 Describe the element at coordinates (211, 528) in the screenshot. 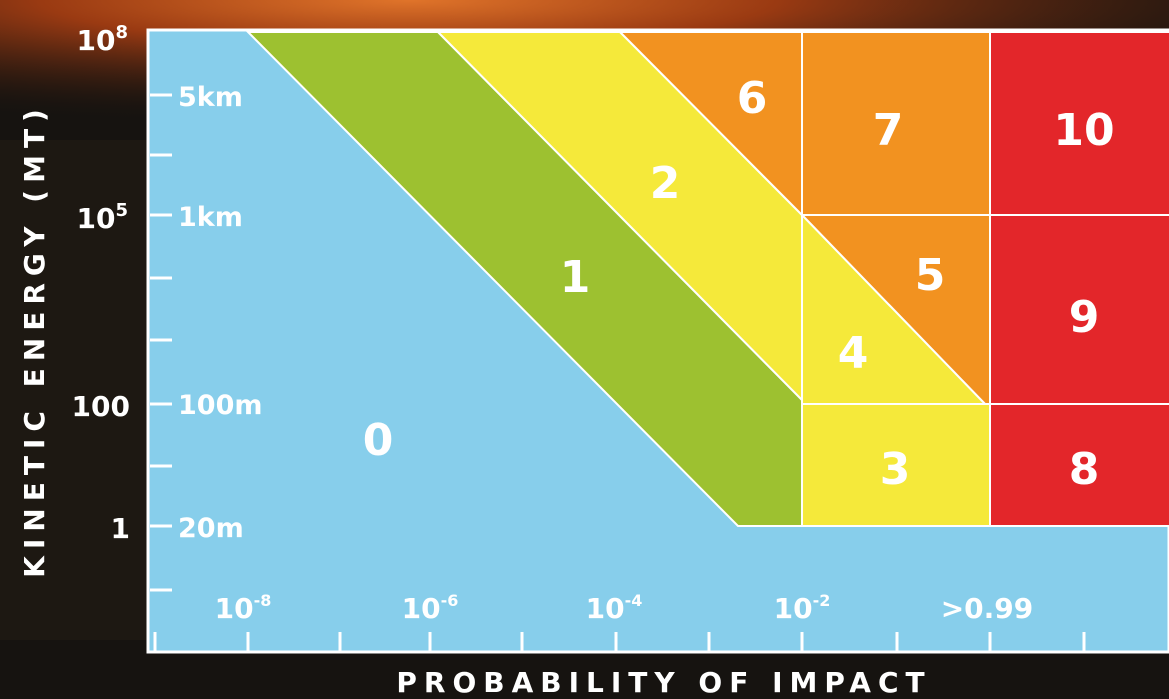

I see `size-label-20m: 20m` at that location.